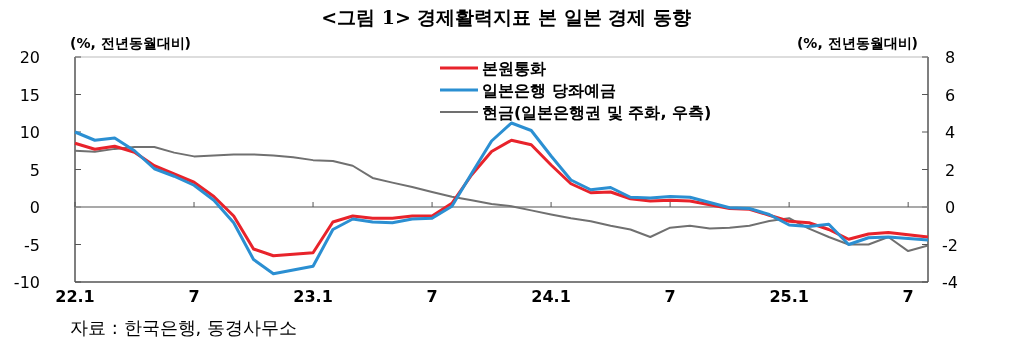 This screenshot has width=1012, height=346. I want to click on x-tick-label: 23.1, so click(313, 296).